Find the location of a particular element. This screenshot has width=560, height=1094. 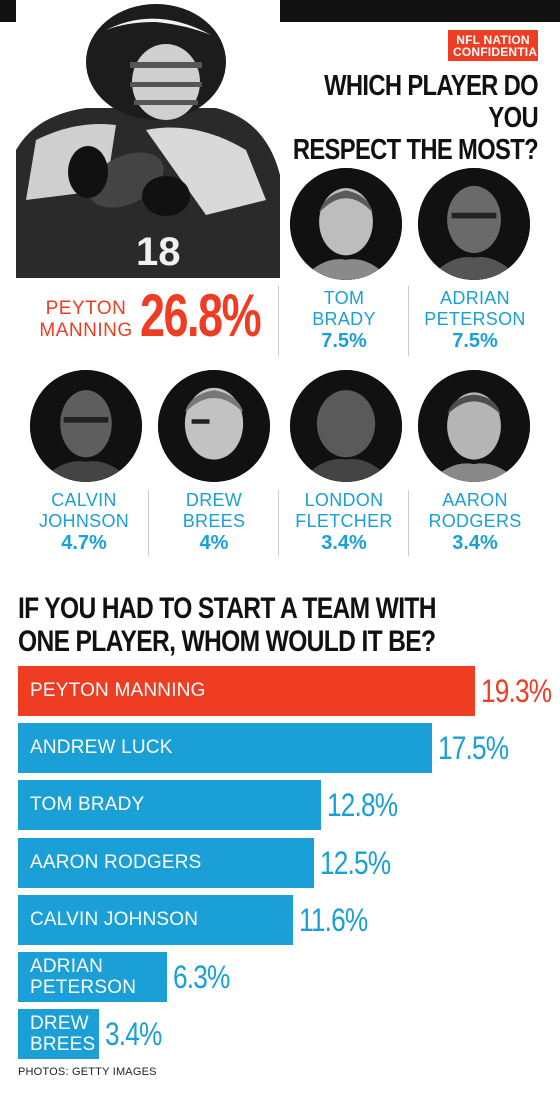

respect-cell-aaron-rodgers: AARON RODGERS 3.4% is located at coordinates (475, 522).